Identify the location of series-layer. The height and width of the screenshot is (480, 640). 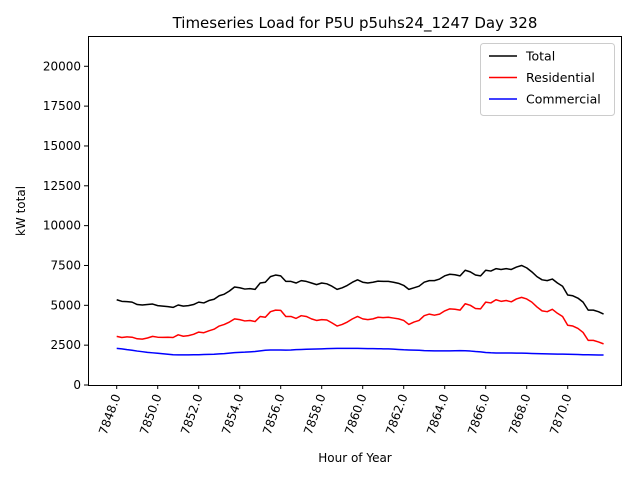
(360, 310).